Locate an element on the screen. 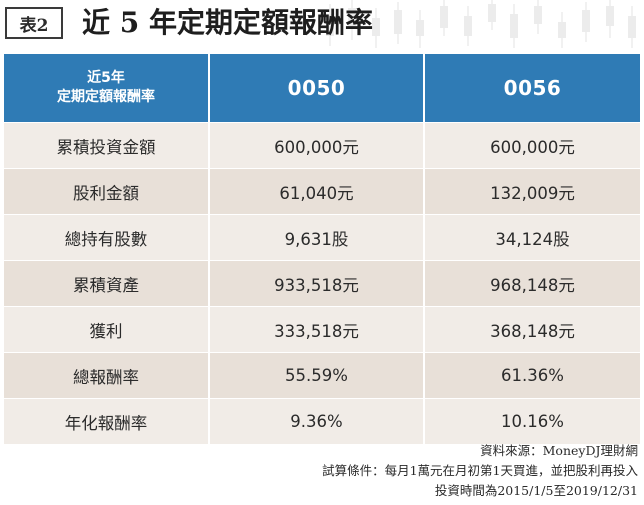 The width and height of the screenshot is (644, 505). row-label: 獲利 is located at coordinates (106, 329).